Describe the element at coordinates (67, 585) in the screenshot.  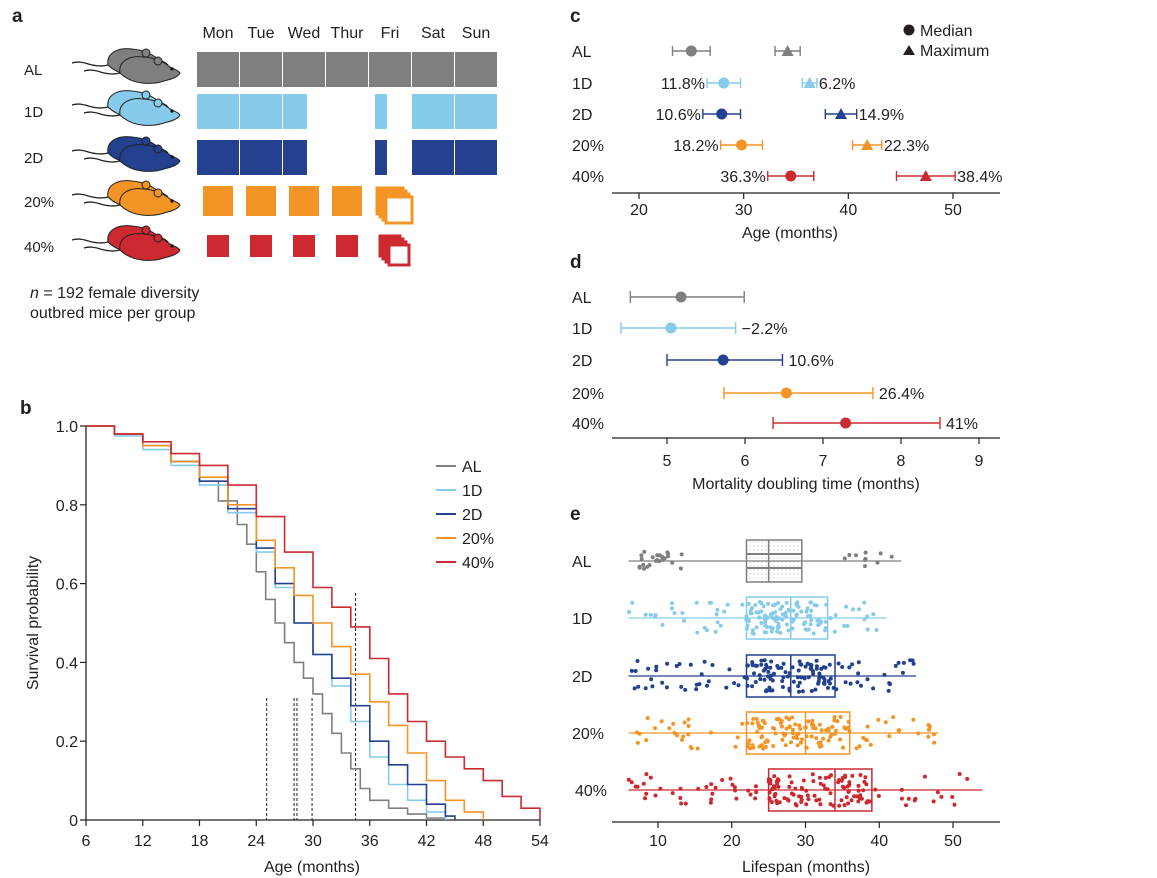
I see `y-tick-label-3: 0.6` at that location.